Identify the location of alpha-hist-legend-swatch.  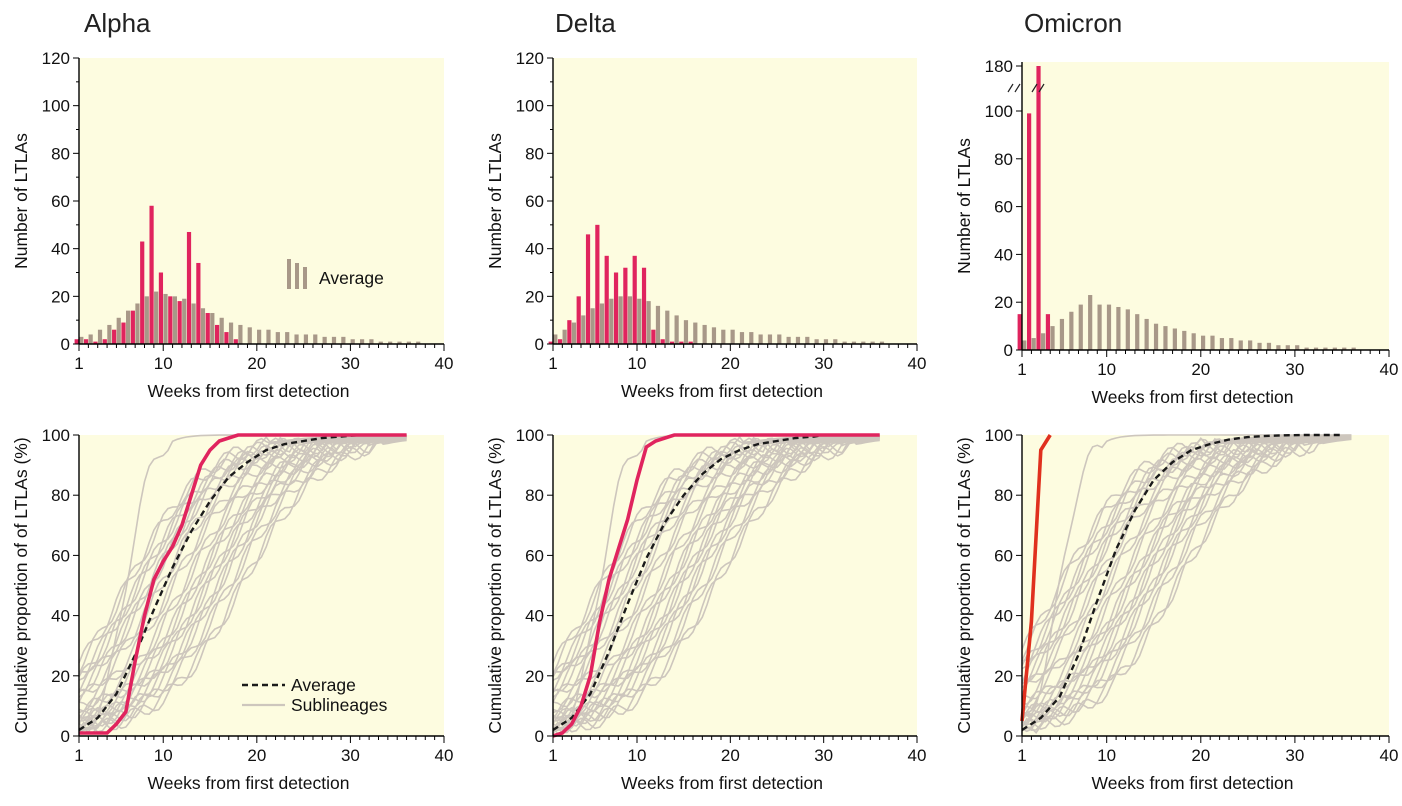
(297, 276).